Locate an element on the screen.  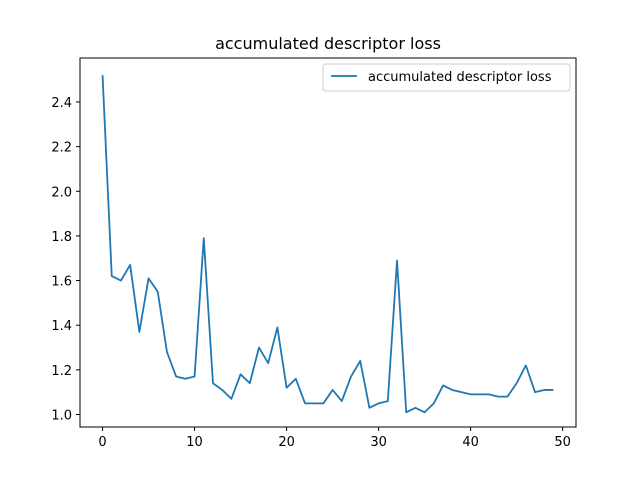
x-tick-label: 0 is located at coordinates (102, 442).